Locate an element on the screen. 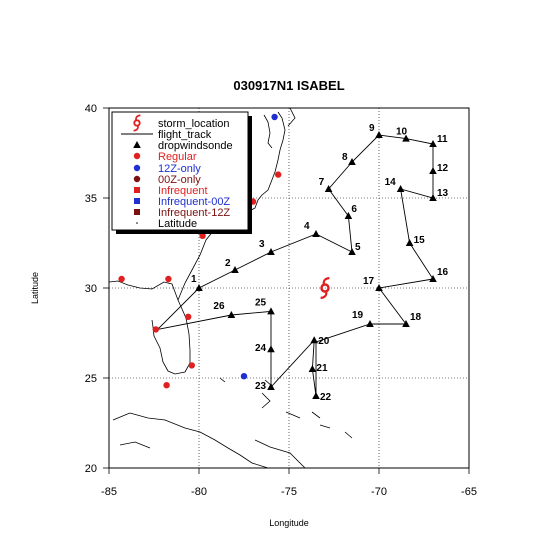  legend-label-00z-only: 00Z-only is located at coordinates (179, 180).